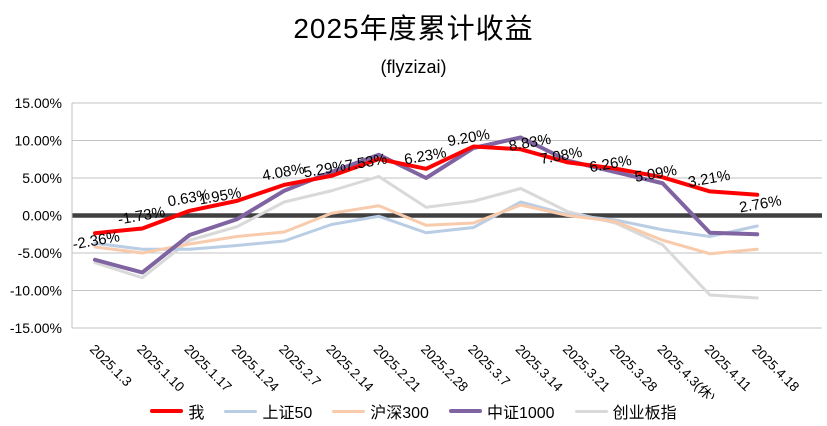 The image size is (827, 426). I want to click on y-axis-label: 10.00%, so click(38, 141).